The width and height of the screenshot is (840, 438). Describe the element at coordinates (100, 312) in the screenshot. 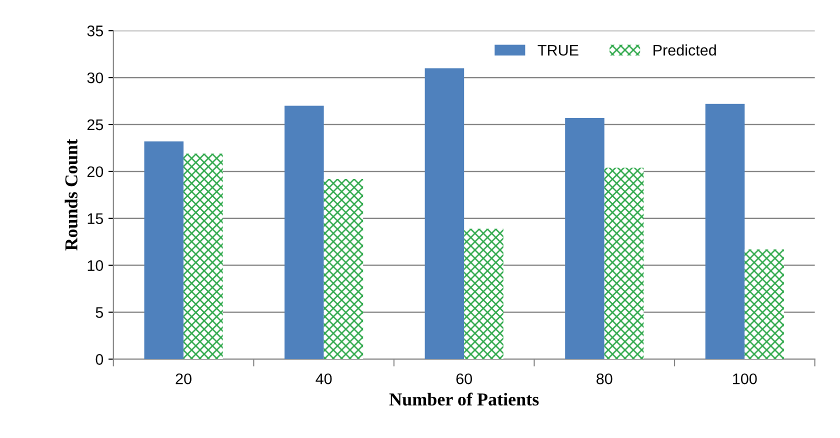

I see `y-tick-label: 5` at that location.